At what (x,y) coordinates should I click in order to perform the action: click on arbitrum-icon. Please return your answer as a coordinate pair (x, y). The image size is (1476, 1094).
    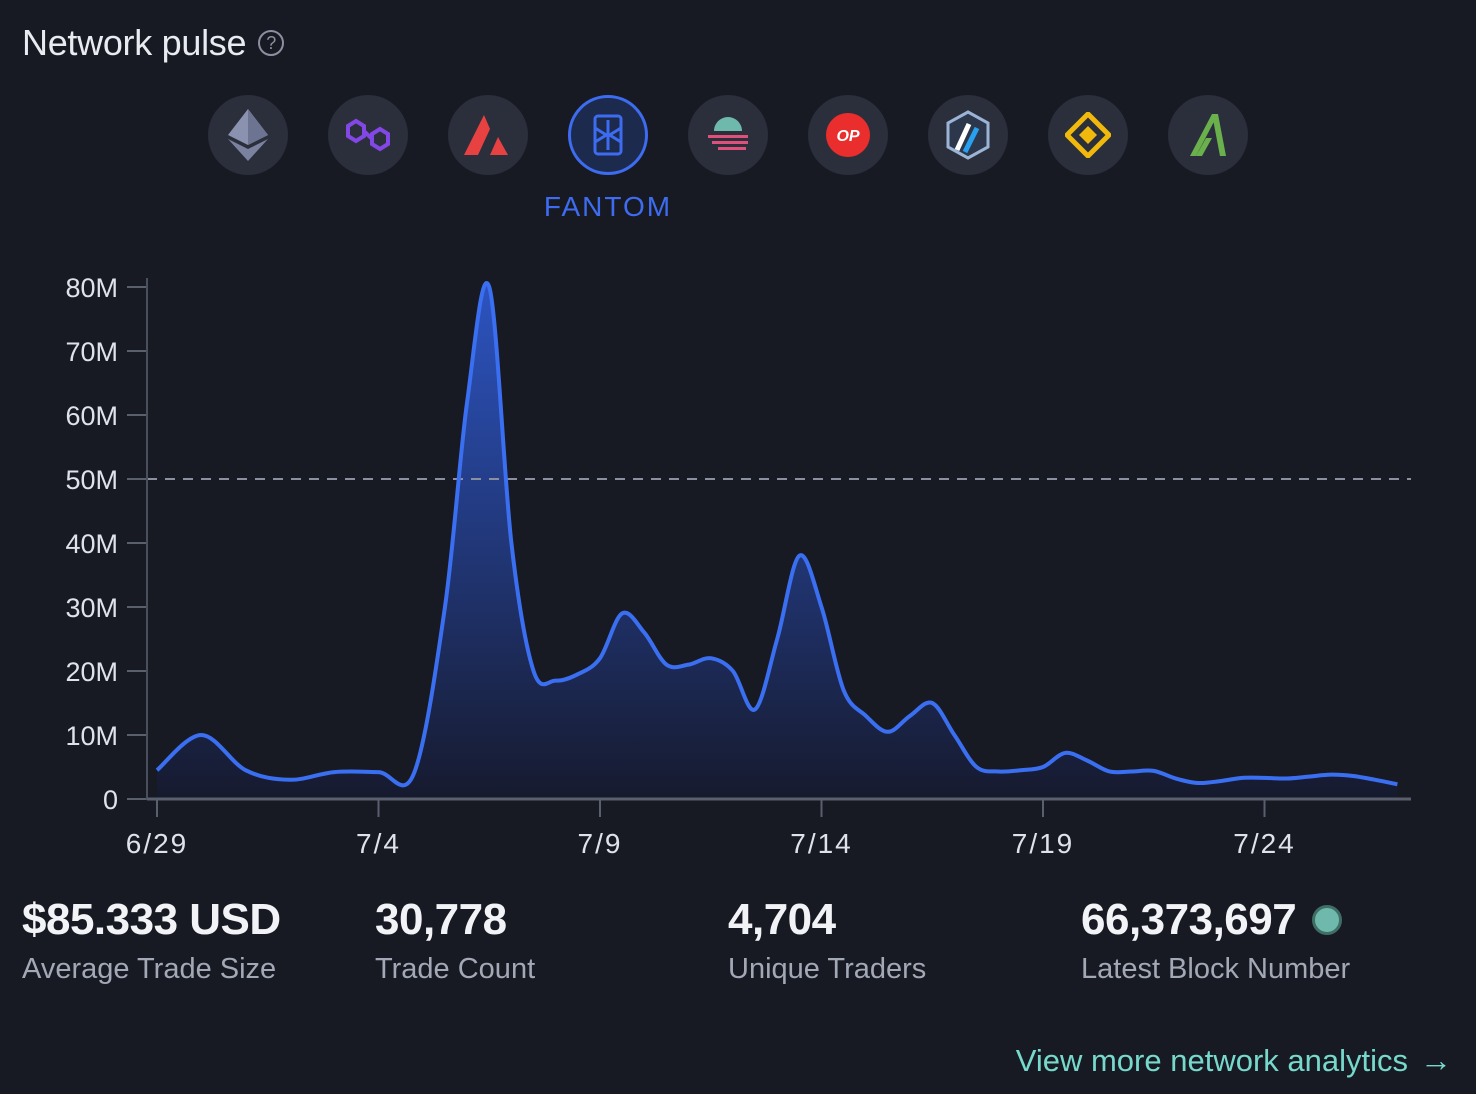
    Looking at the image, I should click on (968, 135).